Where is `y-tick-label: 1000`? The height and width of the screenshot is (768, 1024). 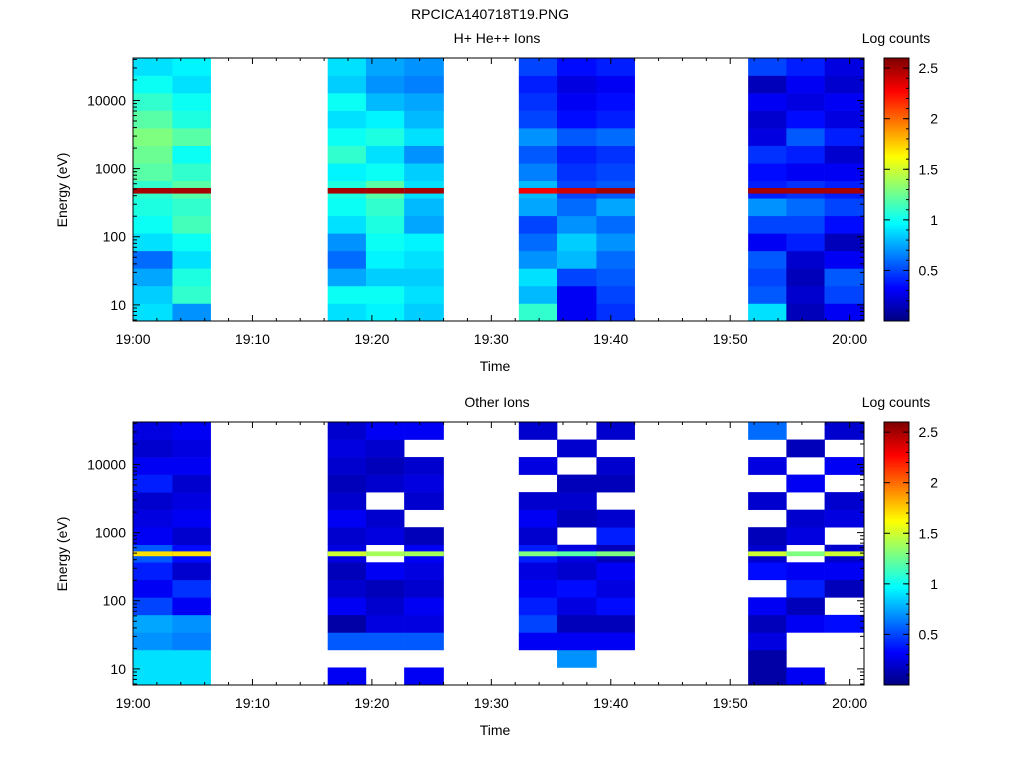 y-tick-label: 1000 is located at coordinates (110, 169).